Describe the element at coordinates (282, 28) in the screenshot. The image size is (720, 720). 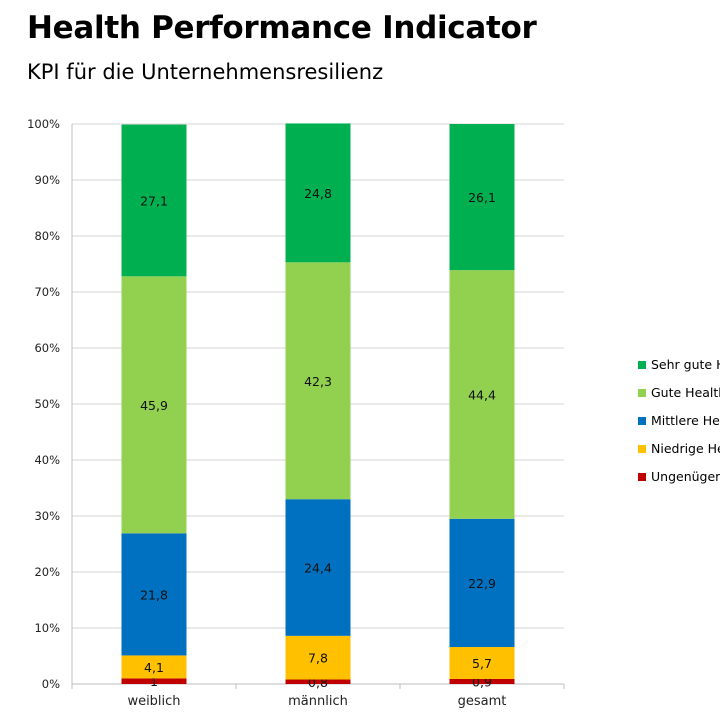
I see `chart-title: Health Performance Indicator` at that location.